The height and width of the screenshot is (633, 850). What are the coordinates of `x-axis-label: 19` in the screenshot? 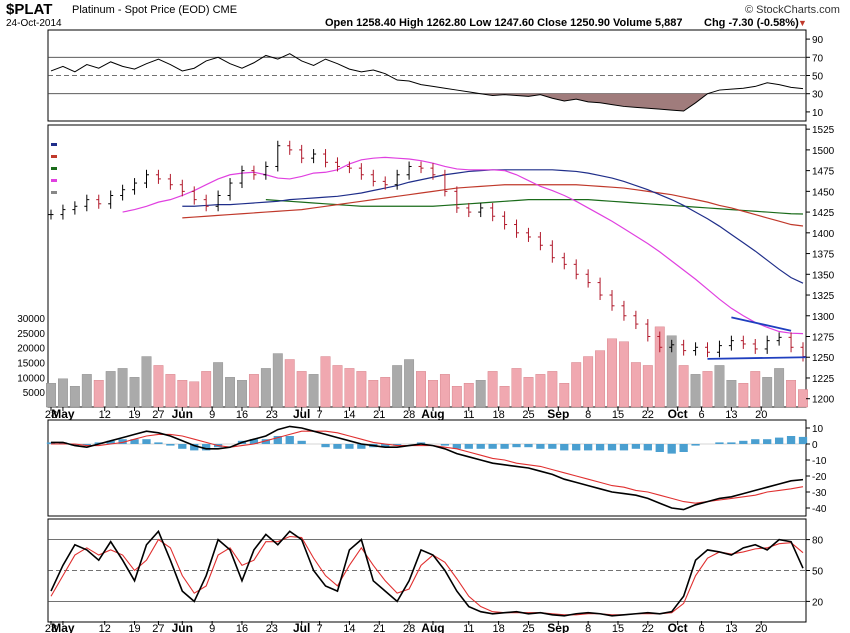 It's located at (134, 628).